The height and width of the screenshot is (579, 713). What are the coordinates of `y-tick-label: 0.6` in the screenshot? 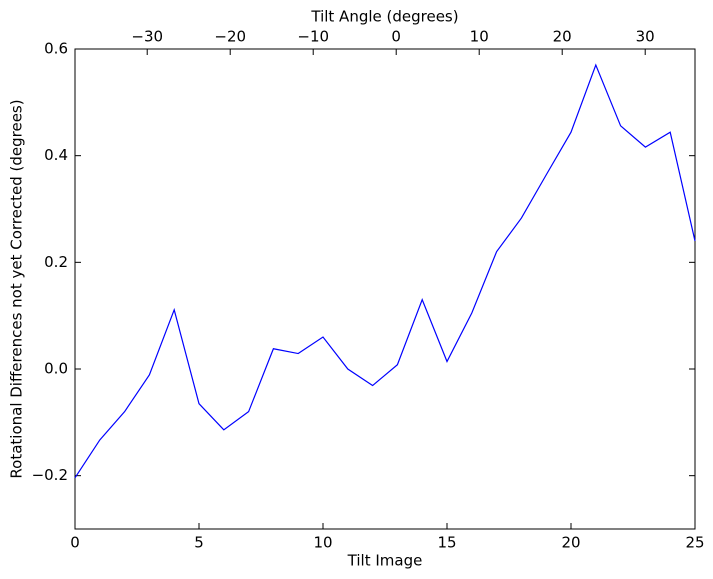 It's located at (56, 49).